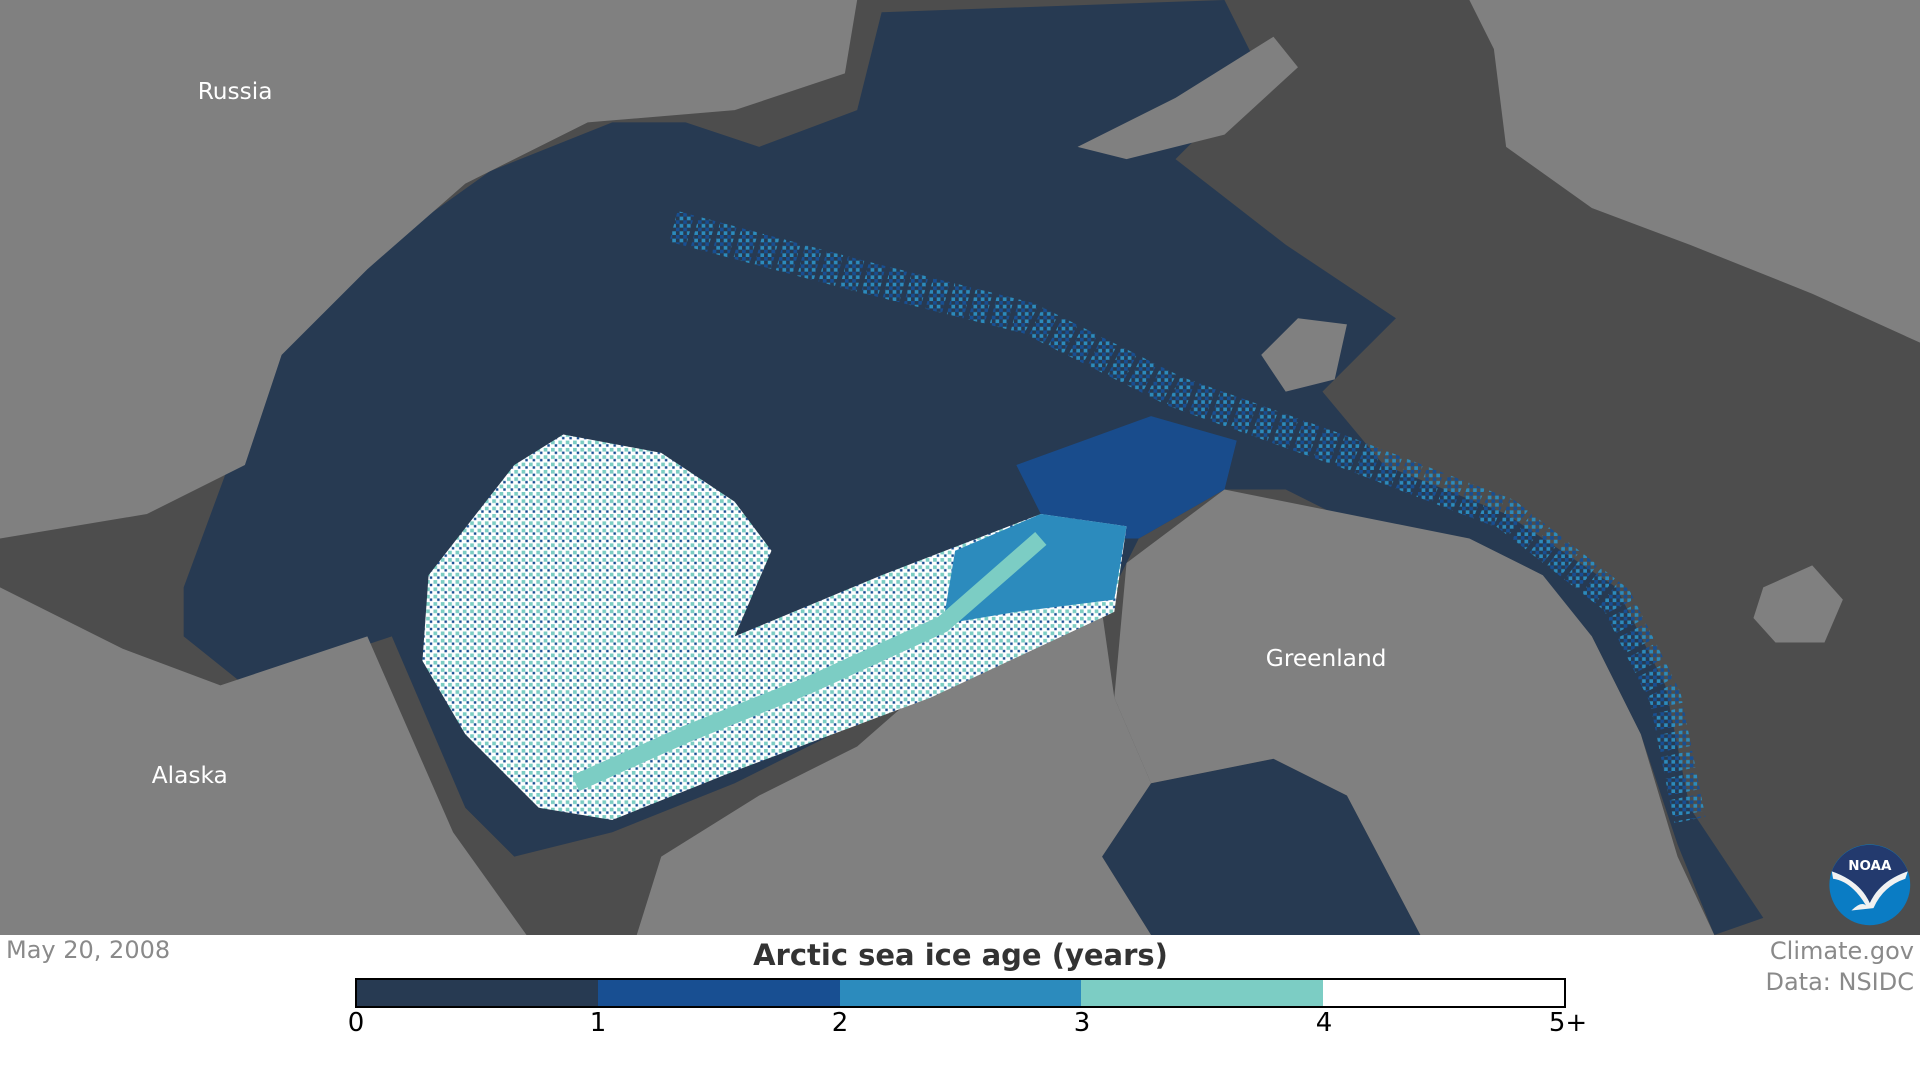  What do you see at coordinates (809, 662) in the screenshot?
I see `fourth-year-ice` at bounding box center [809, 662].